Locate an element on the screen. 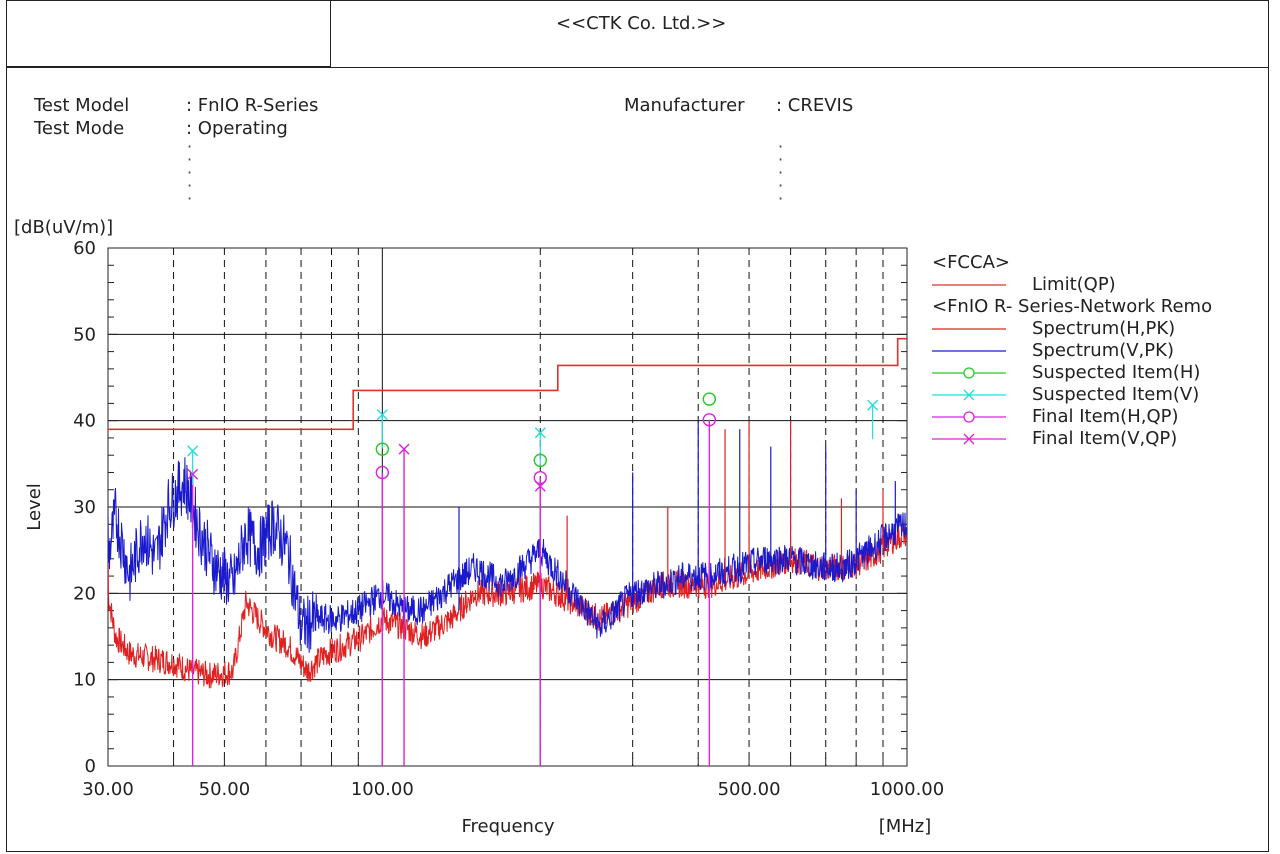 The width and height of the screenshot is (1280, 854). x-tick-label: 500.00 is located at coordinates (749, 789).